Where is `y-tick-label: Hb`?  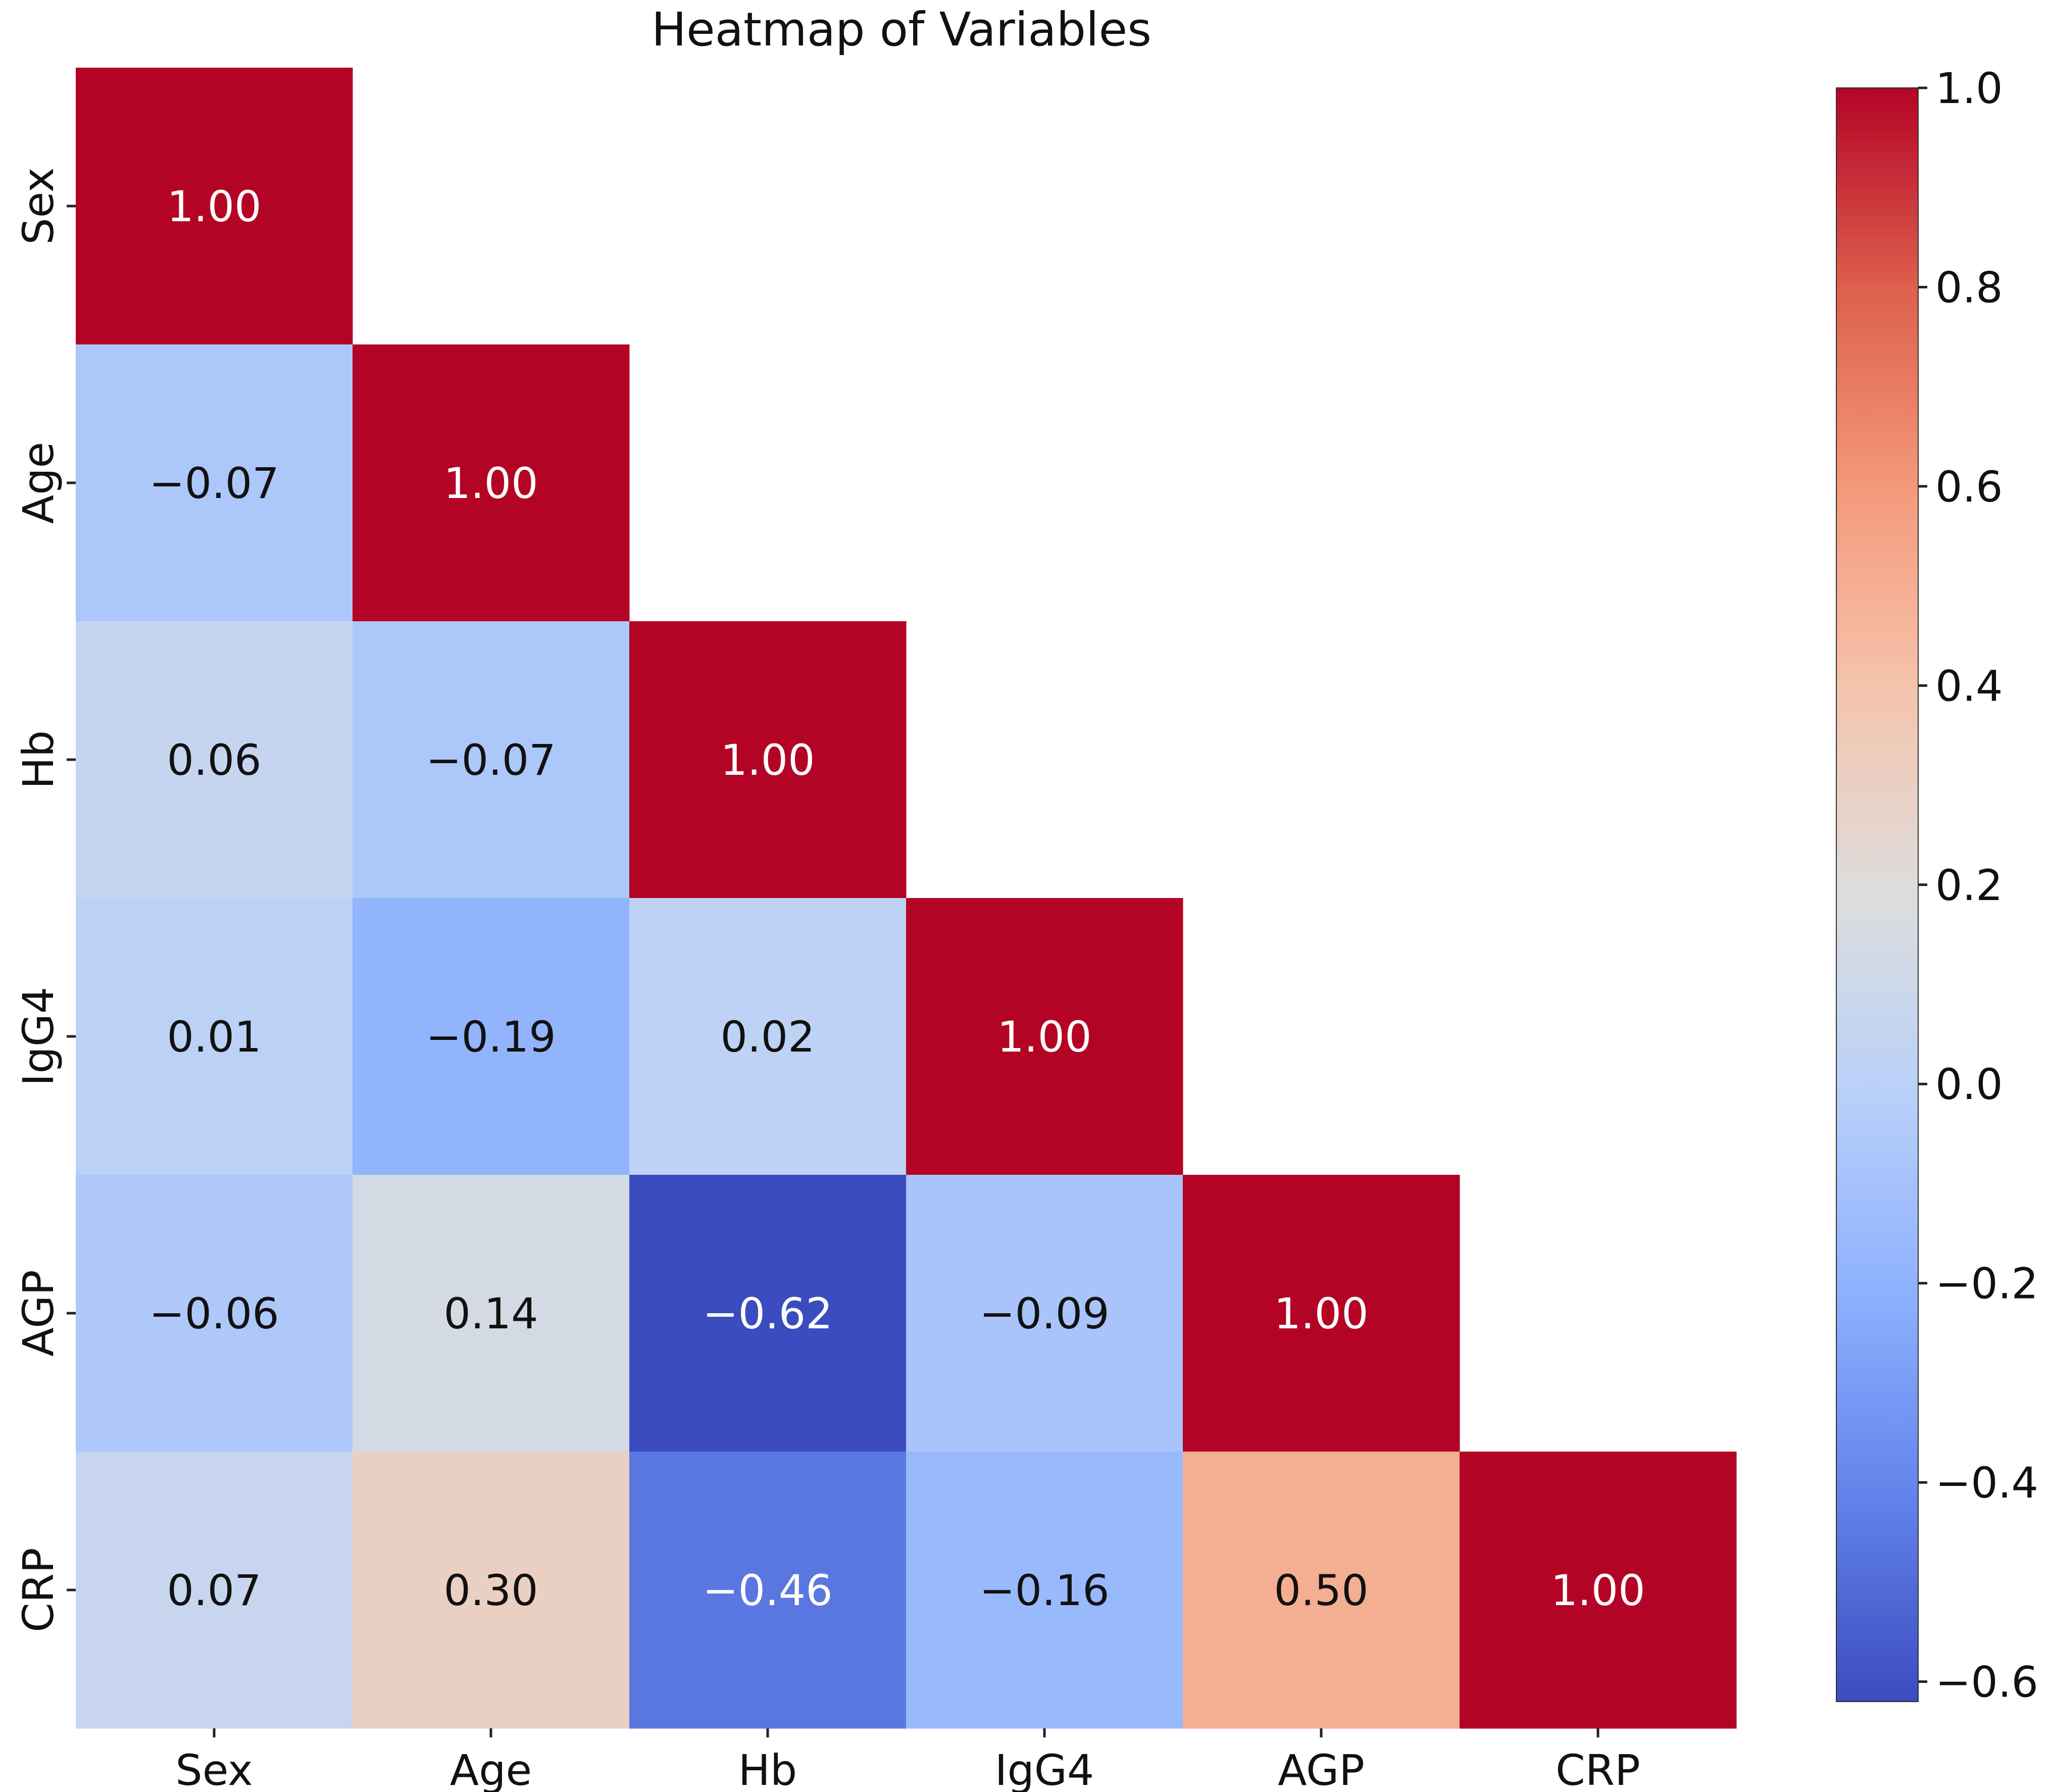 y-tick-label: Hb is located at coordinates (38, 759).